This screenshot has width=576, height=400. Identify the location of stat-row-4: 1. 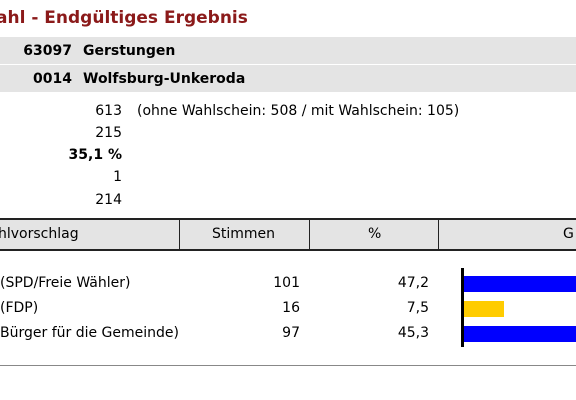
(288, 177).